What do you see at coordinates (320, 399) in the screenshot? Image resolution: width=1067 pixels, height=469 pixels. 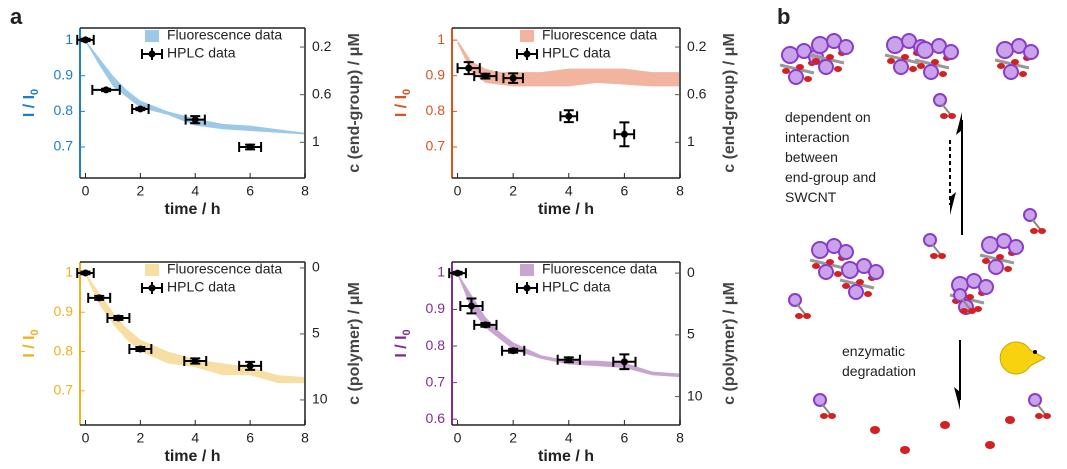 I see `y2-tick-label: 10` at bounding box center [320, 399].